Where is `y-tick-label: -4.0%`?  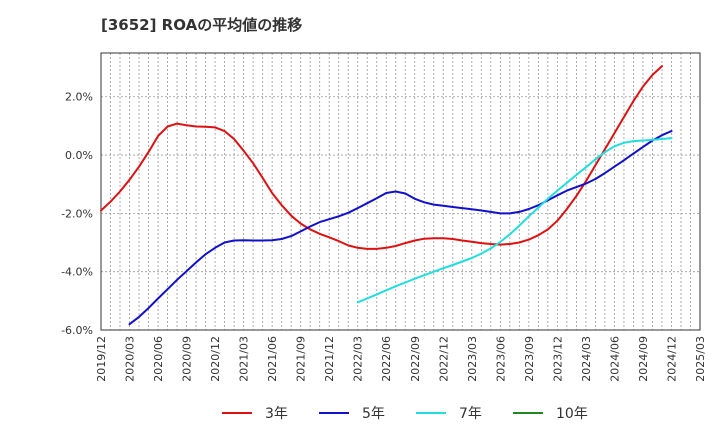
y-tick-label: -4.0% is located at coordinates (77, 272).